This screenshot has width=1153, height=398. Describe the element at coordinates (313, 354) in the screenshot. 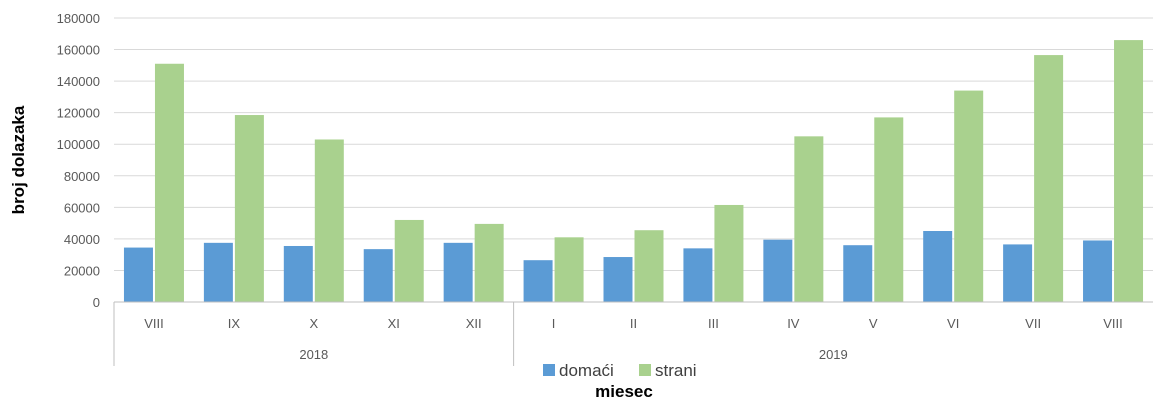

I see `group-label-0: 2018` at that location.